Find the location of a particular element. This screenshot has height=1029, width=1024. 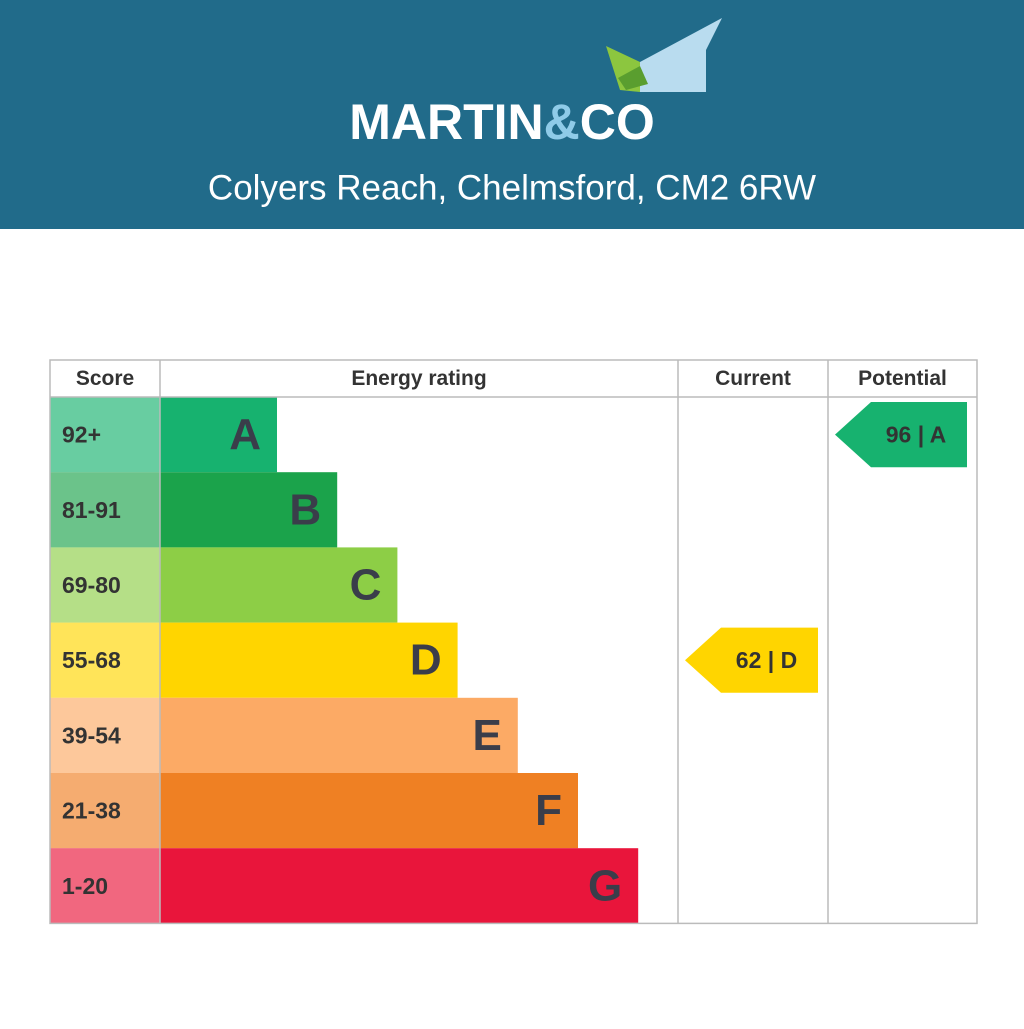

rating-letter: B is located at coordinates (305, 509).